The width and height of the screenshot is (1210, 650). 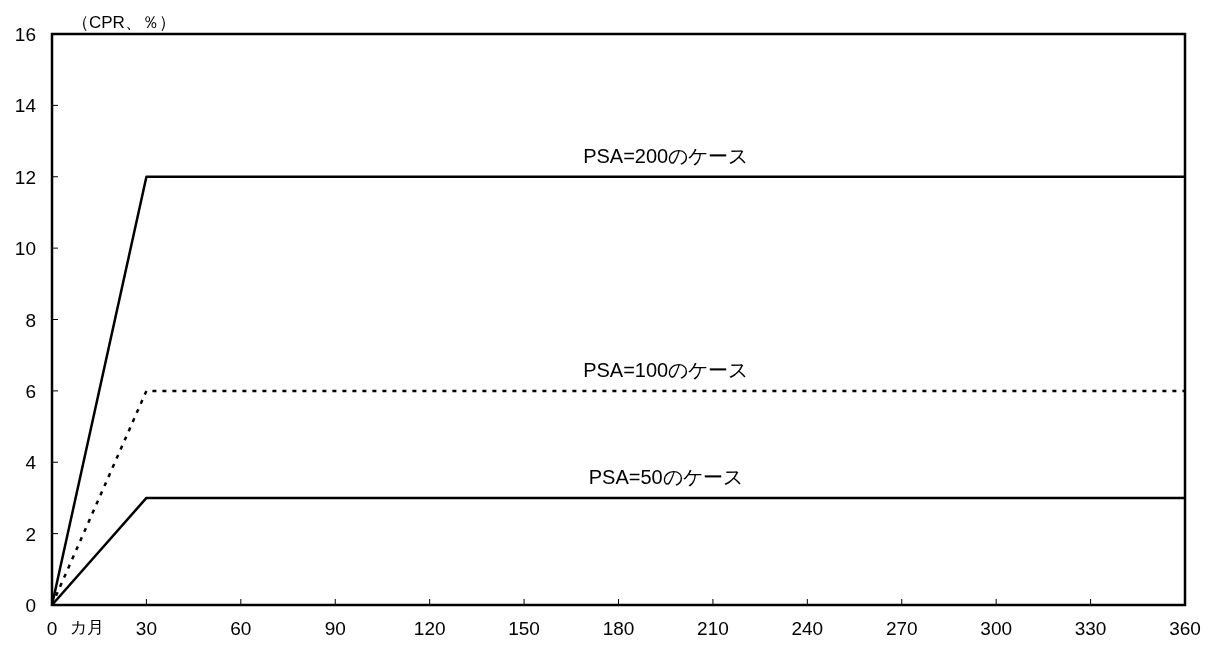 What do you see at coordinates (1185, 628) in the screenshot?
I see `xtick: 360` at bounding box center [1185, 628].